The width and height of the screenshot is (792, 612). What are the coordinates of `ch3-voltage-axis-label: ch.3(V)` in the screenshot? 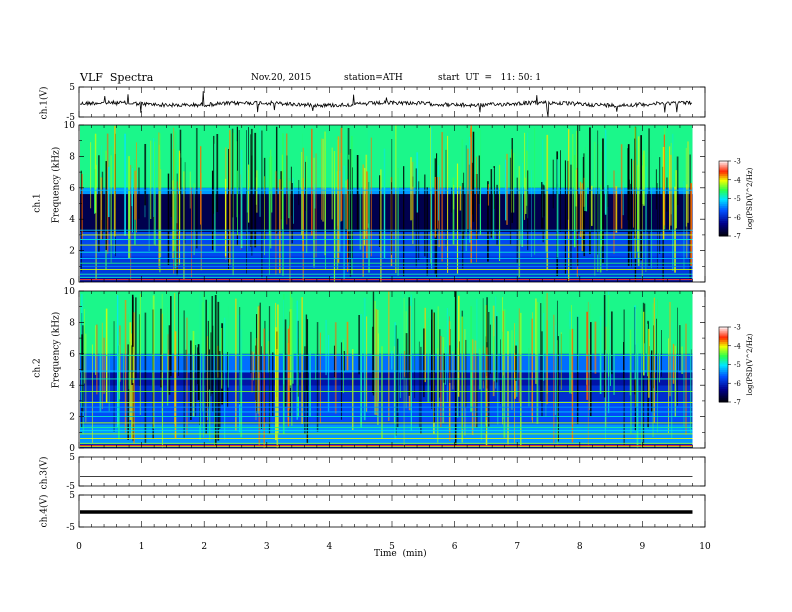 It's located at (44, 473).